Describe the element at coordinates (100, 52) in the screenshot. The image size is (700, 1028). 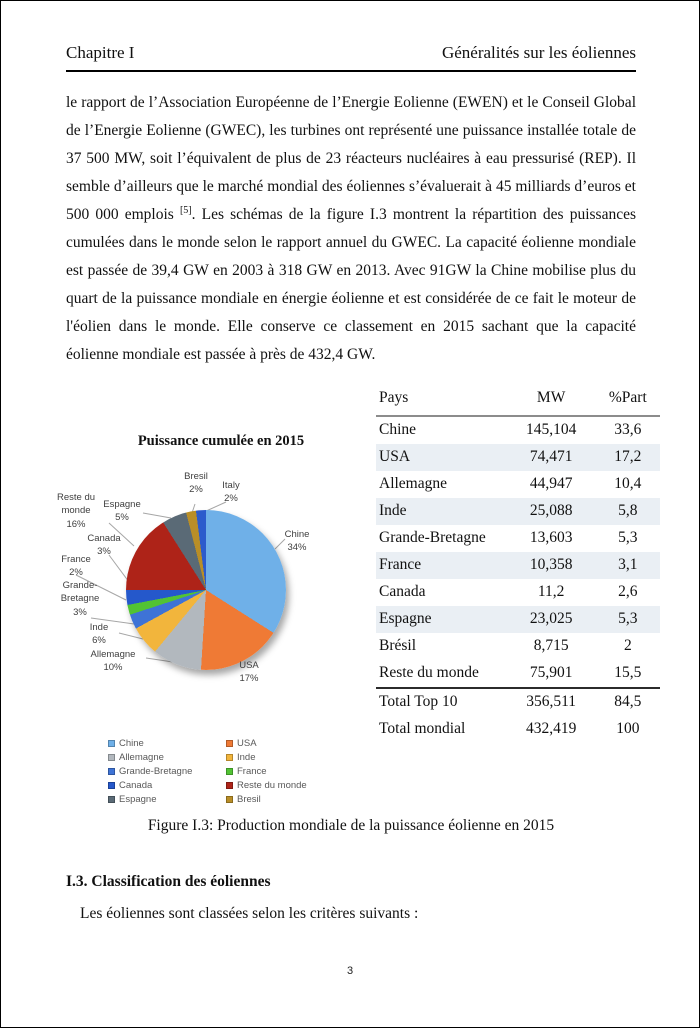
I see `chapter-label: Chapitre I` at that location.